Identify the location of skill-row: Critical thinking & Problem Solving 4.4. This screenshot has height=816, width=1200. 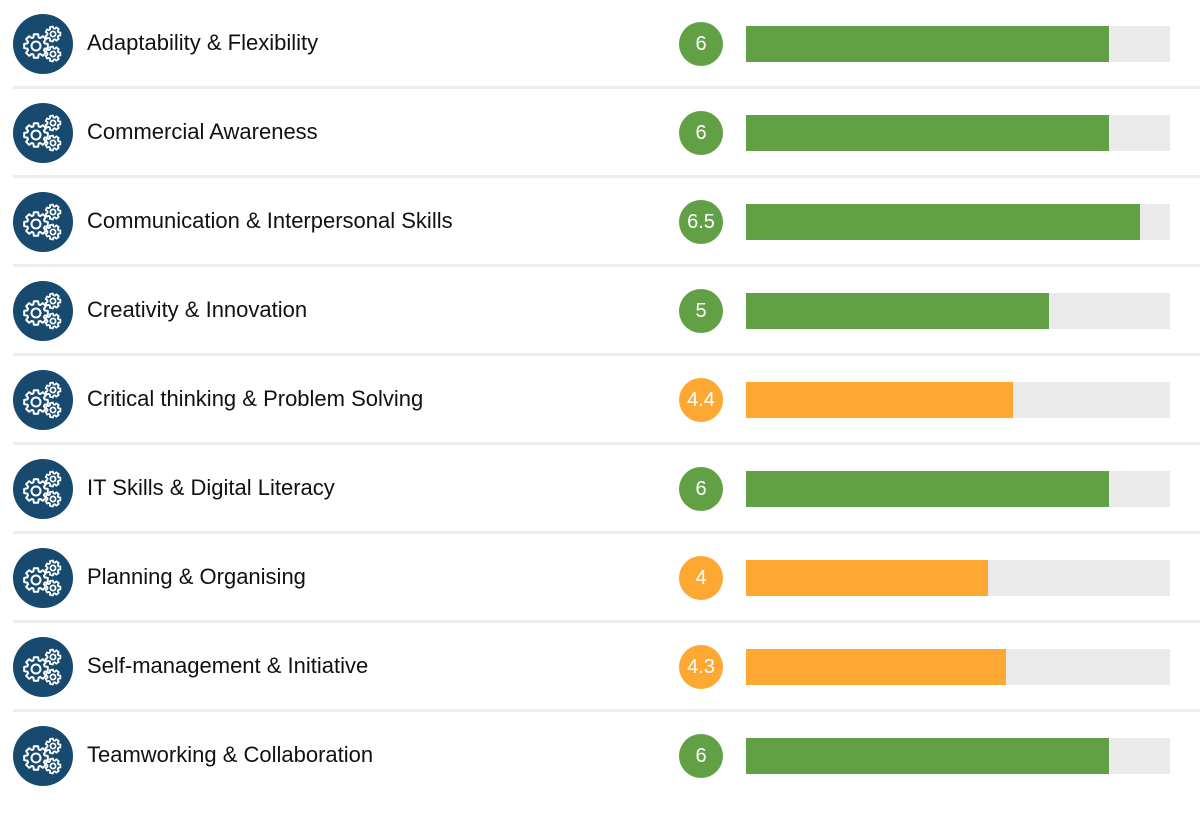
(606, 400).